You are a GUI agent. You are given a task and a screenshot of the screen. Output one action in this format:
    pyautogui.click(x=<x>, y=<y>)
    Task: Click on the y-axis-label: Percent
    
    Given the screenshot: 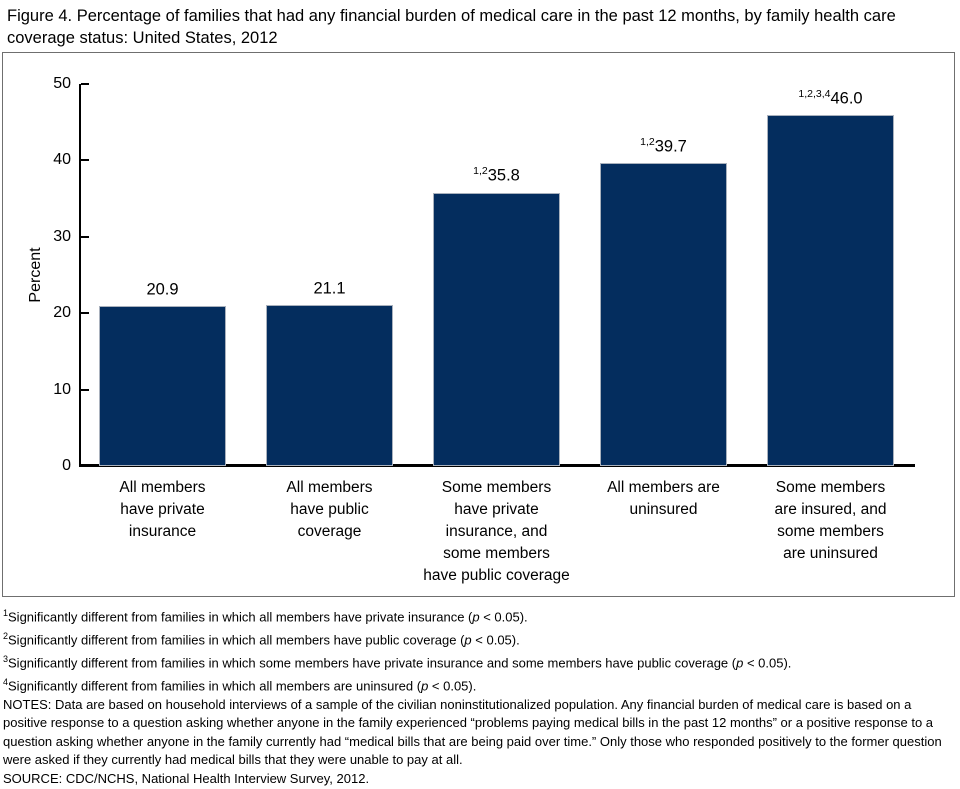 What is the action you would take?
    pyautogui.click(x=35, y=275)
    